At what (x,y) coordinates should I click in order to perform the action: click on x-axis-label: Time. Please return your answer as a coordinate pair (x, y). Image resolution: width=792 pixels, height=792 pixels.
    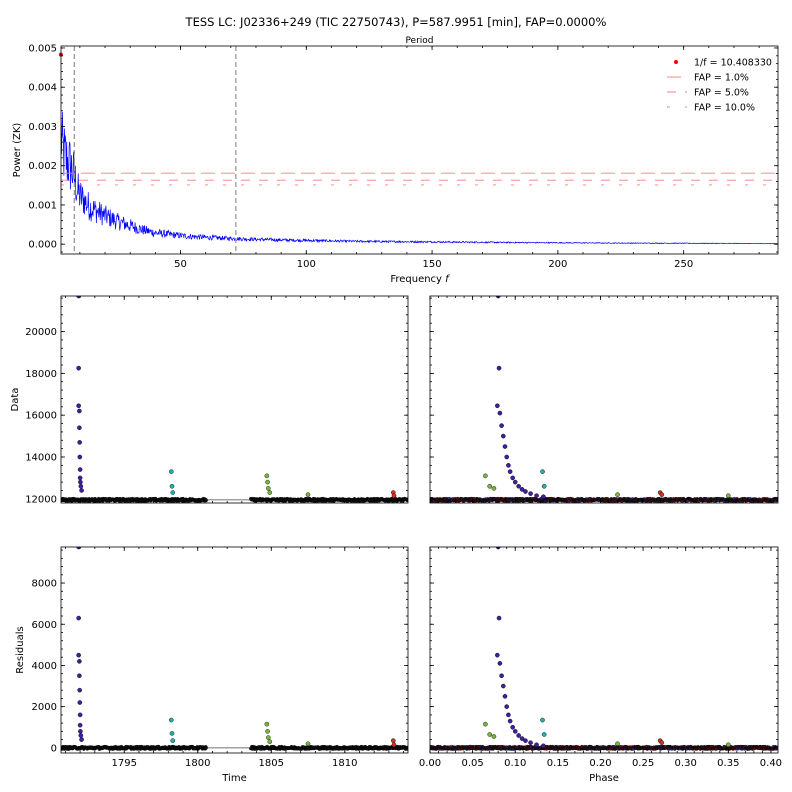
    Looking at the image, I should click on (233, 778).